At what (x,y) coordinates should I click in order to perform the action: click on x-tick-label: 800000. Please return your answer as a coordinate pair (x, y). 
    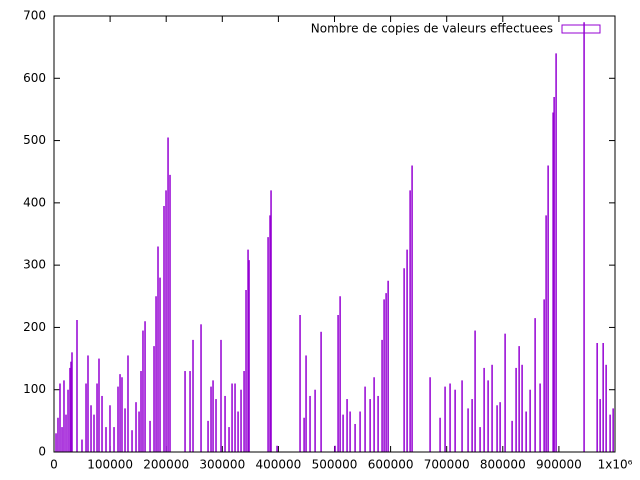
    Looking at the image, I should click on (503, 465).